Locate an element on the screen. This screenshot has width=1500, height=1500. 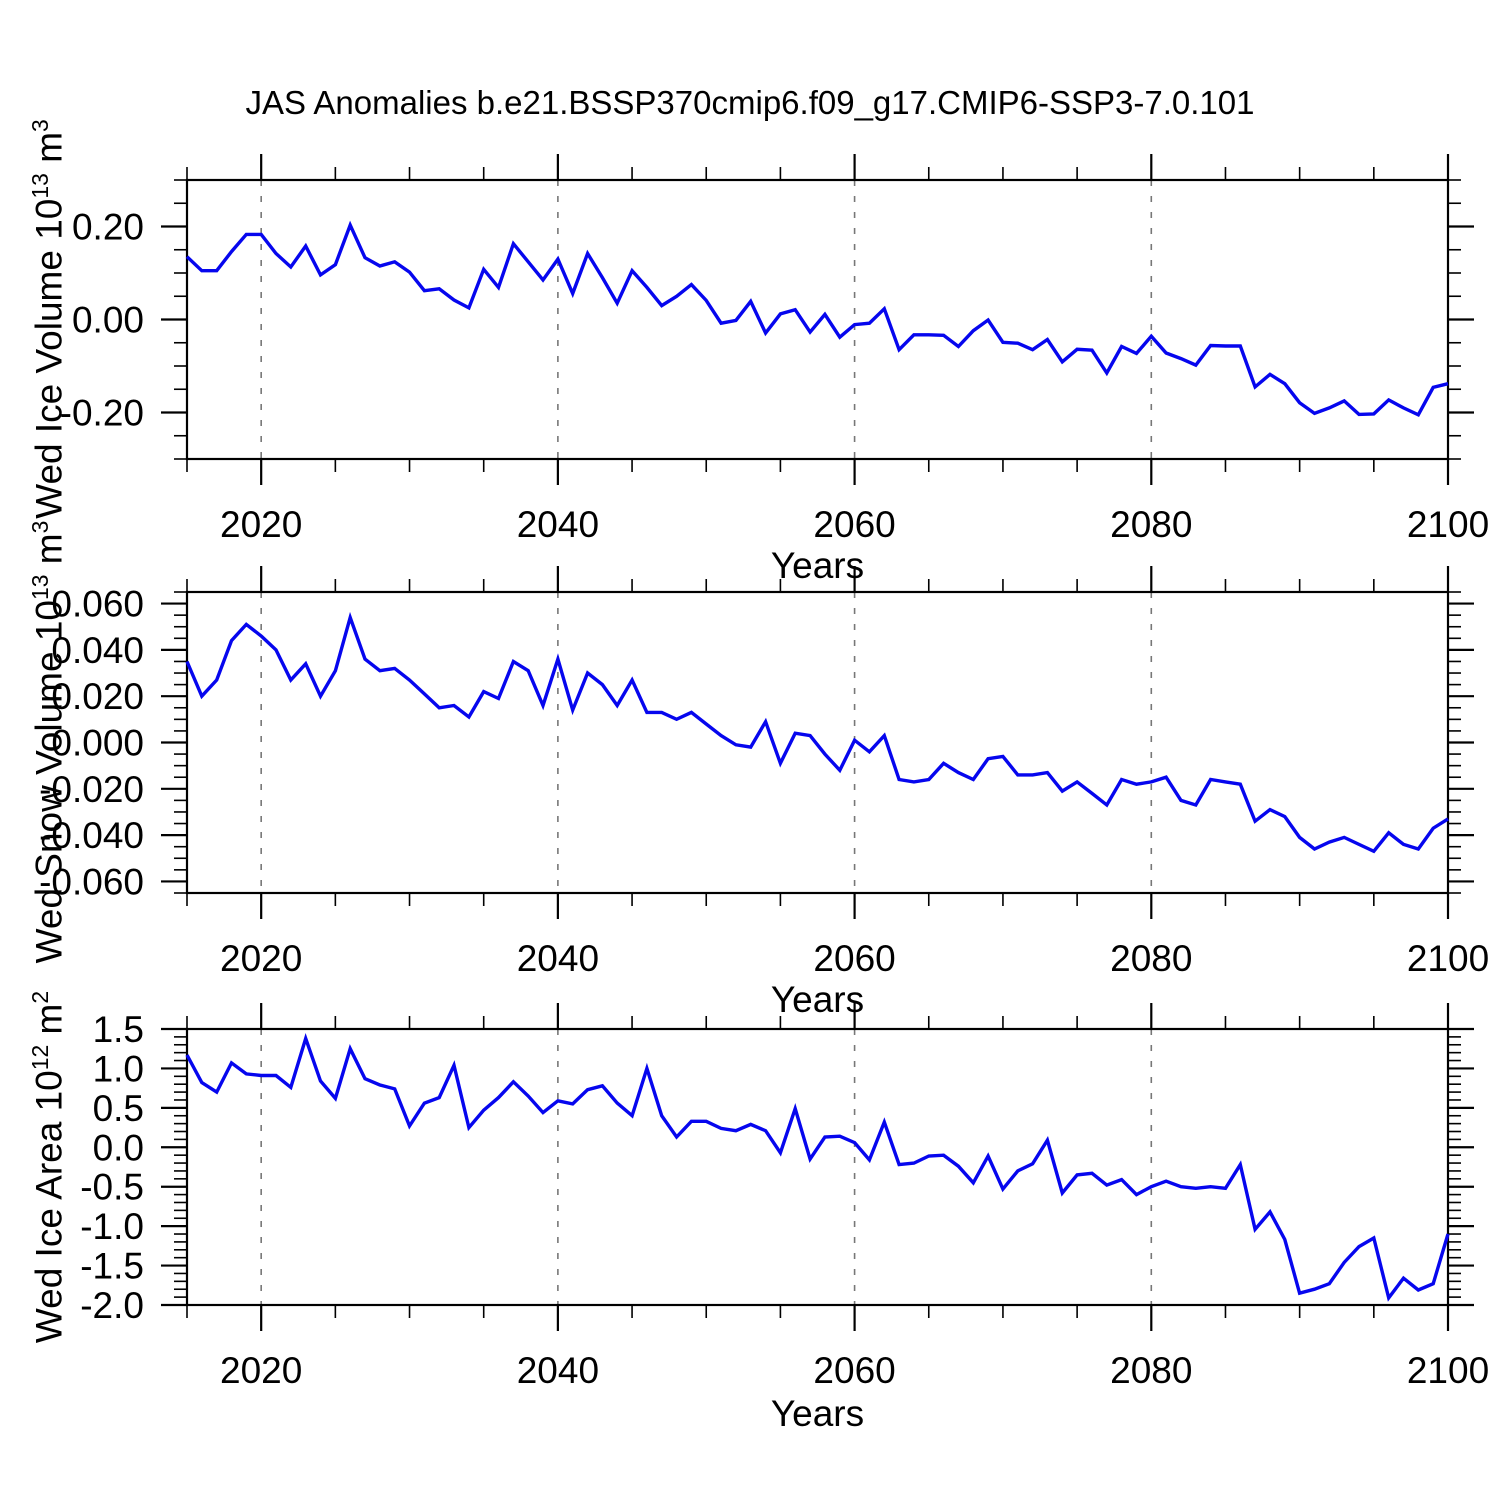
x-axis-label-panel-1: Years is located at coordinates (817, 565).